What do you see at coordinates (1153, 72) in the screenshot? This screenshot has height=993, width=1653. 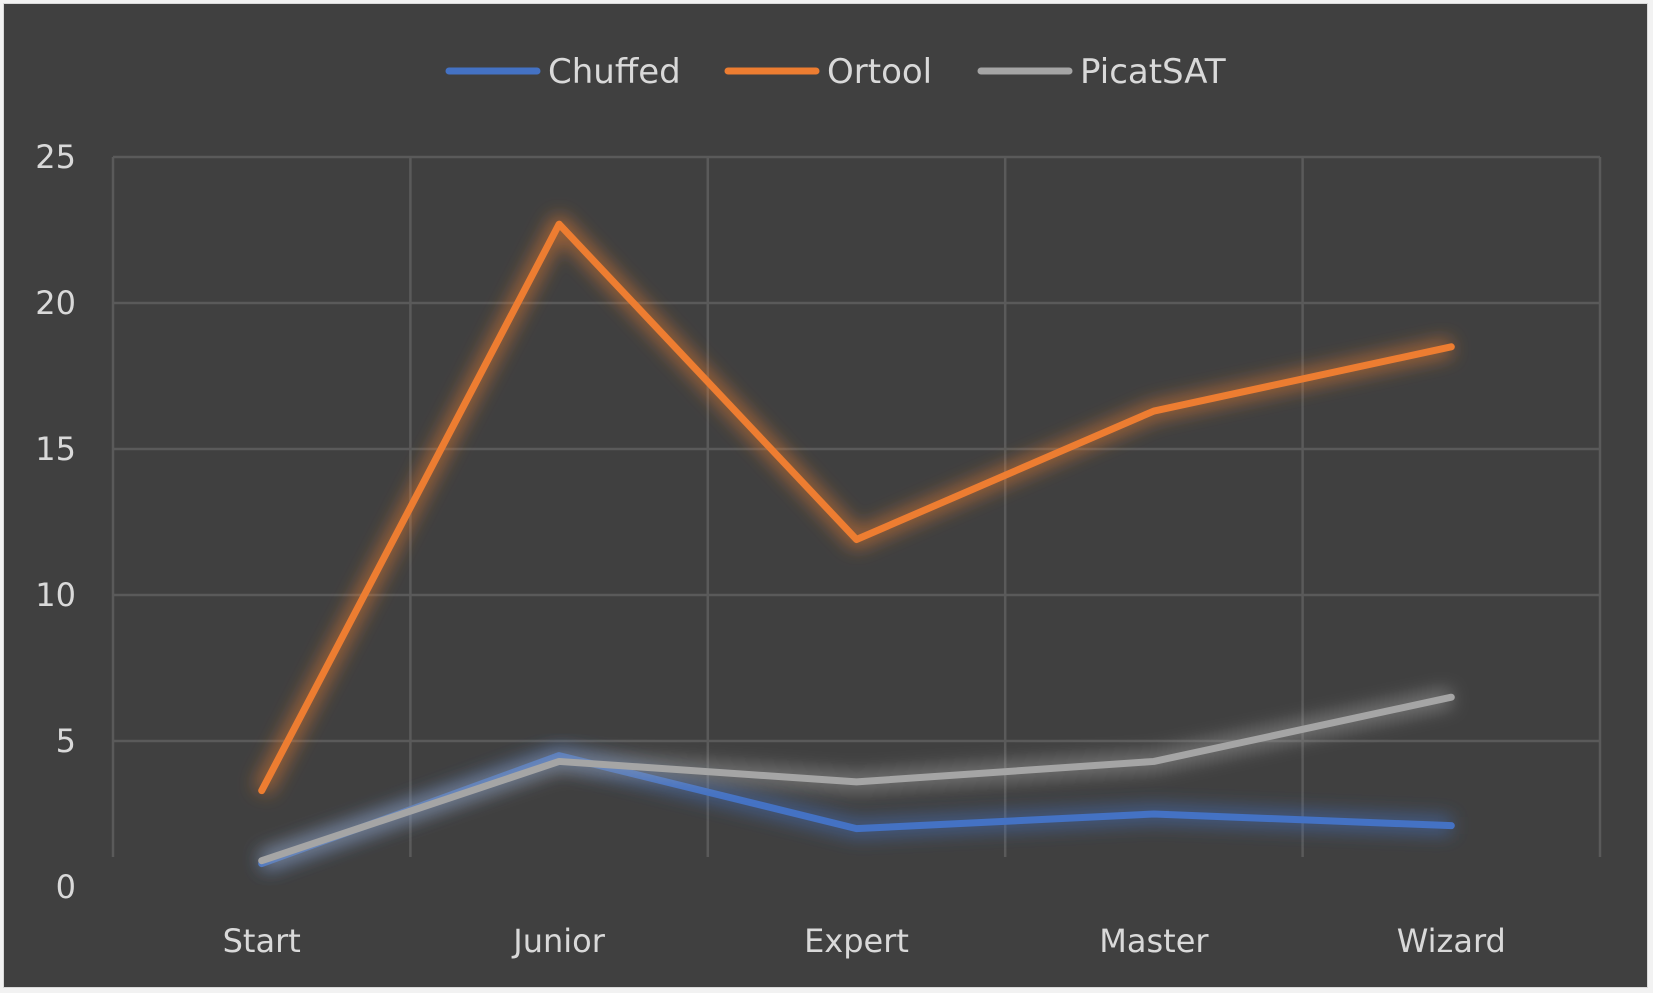 I see `legend-label-picatsat: PicatSAT` at bounding box center [1153, 72].